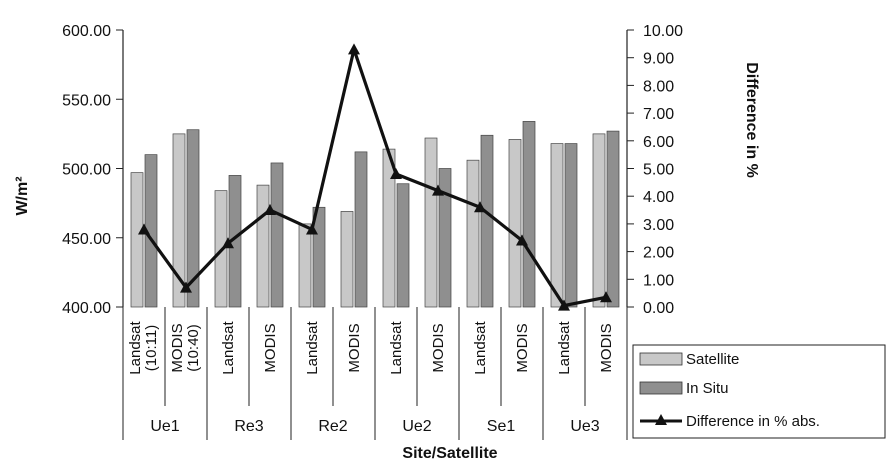  Describe the element at coordinates (661, 388) in the screenshot. I see `legend-swatch-in-situ` at that location.